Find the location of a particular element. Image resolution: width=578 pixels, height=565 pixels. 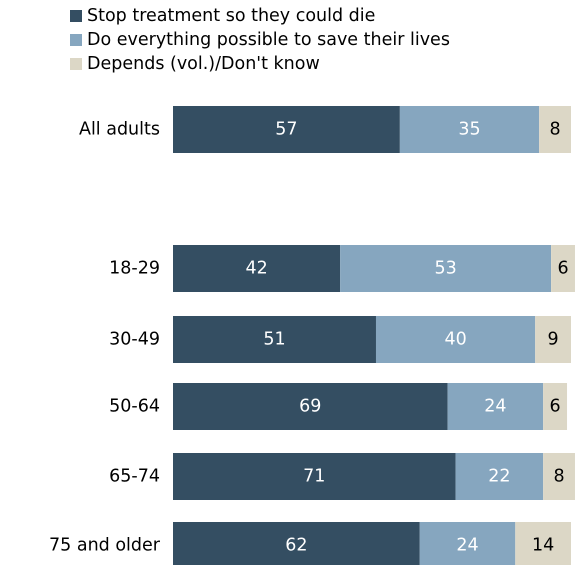

data-label: 53 is located at coordinates (445, 269).